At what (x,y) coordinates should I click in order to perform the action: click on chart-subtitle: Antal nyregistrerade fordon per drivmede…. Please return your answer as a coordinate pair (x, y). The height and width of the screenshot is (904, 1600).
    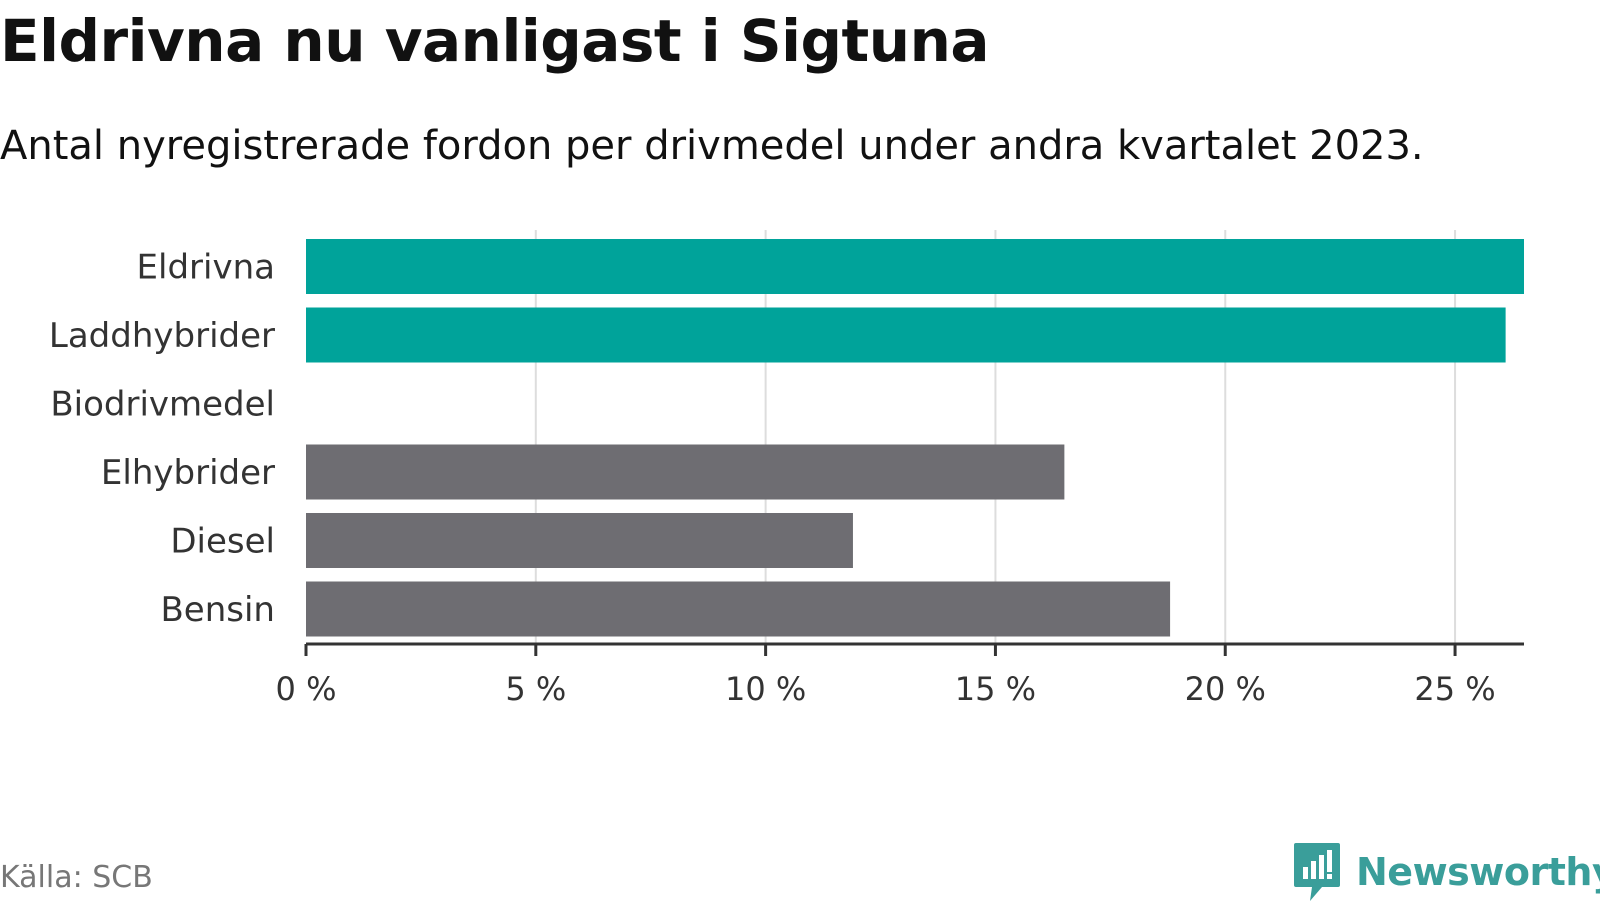
    Looking at the image, I should click on (712, 146).